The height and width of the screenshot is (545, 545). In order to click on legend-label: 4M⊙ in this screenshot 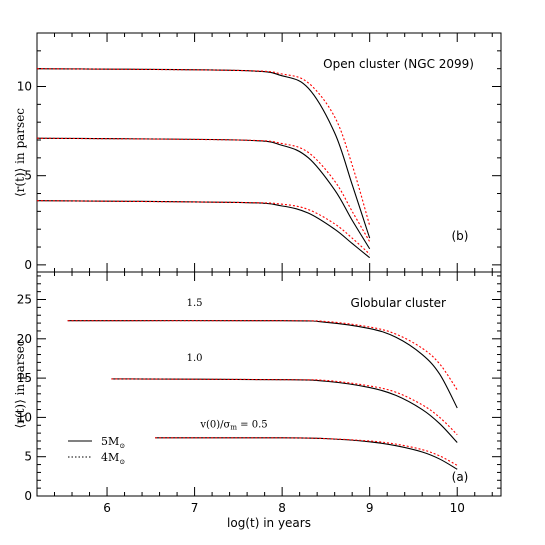, I will do `click(113, 458)`.